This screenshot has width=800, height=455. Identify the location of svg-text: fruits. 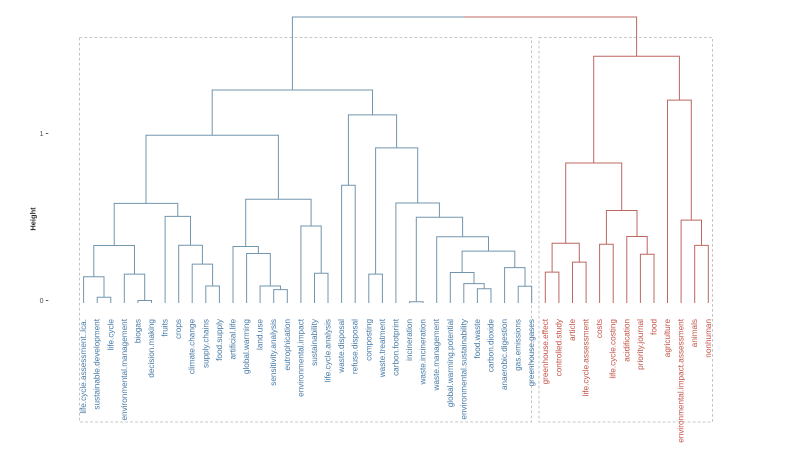
(165, 328).